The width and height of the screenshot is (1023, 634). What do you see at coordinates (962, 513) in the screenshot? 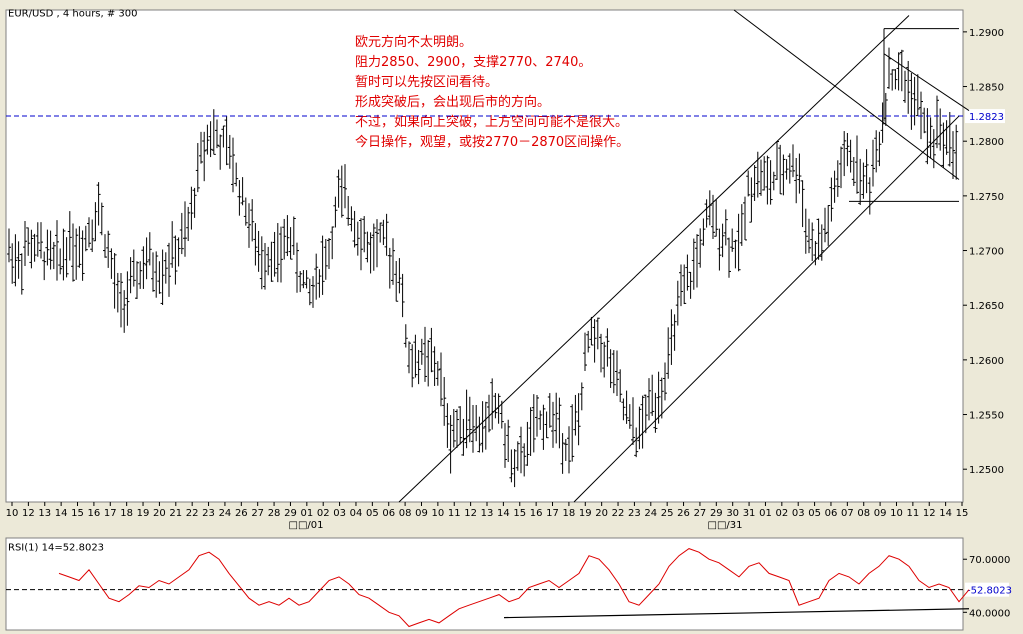
I see `x-tick-label: 15` at bounding box center [962, 513].